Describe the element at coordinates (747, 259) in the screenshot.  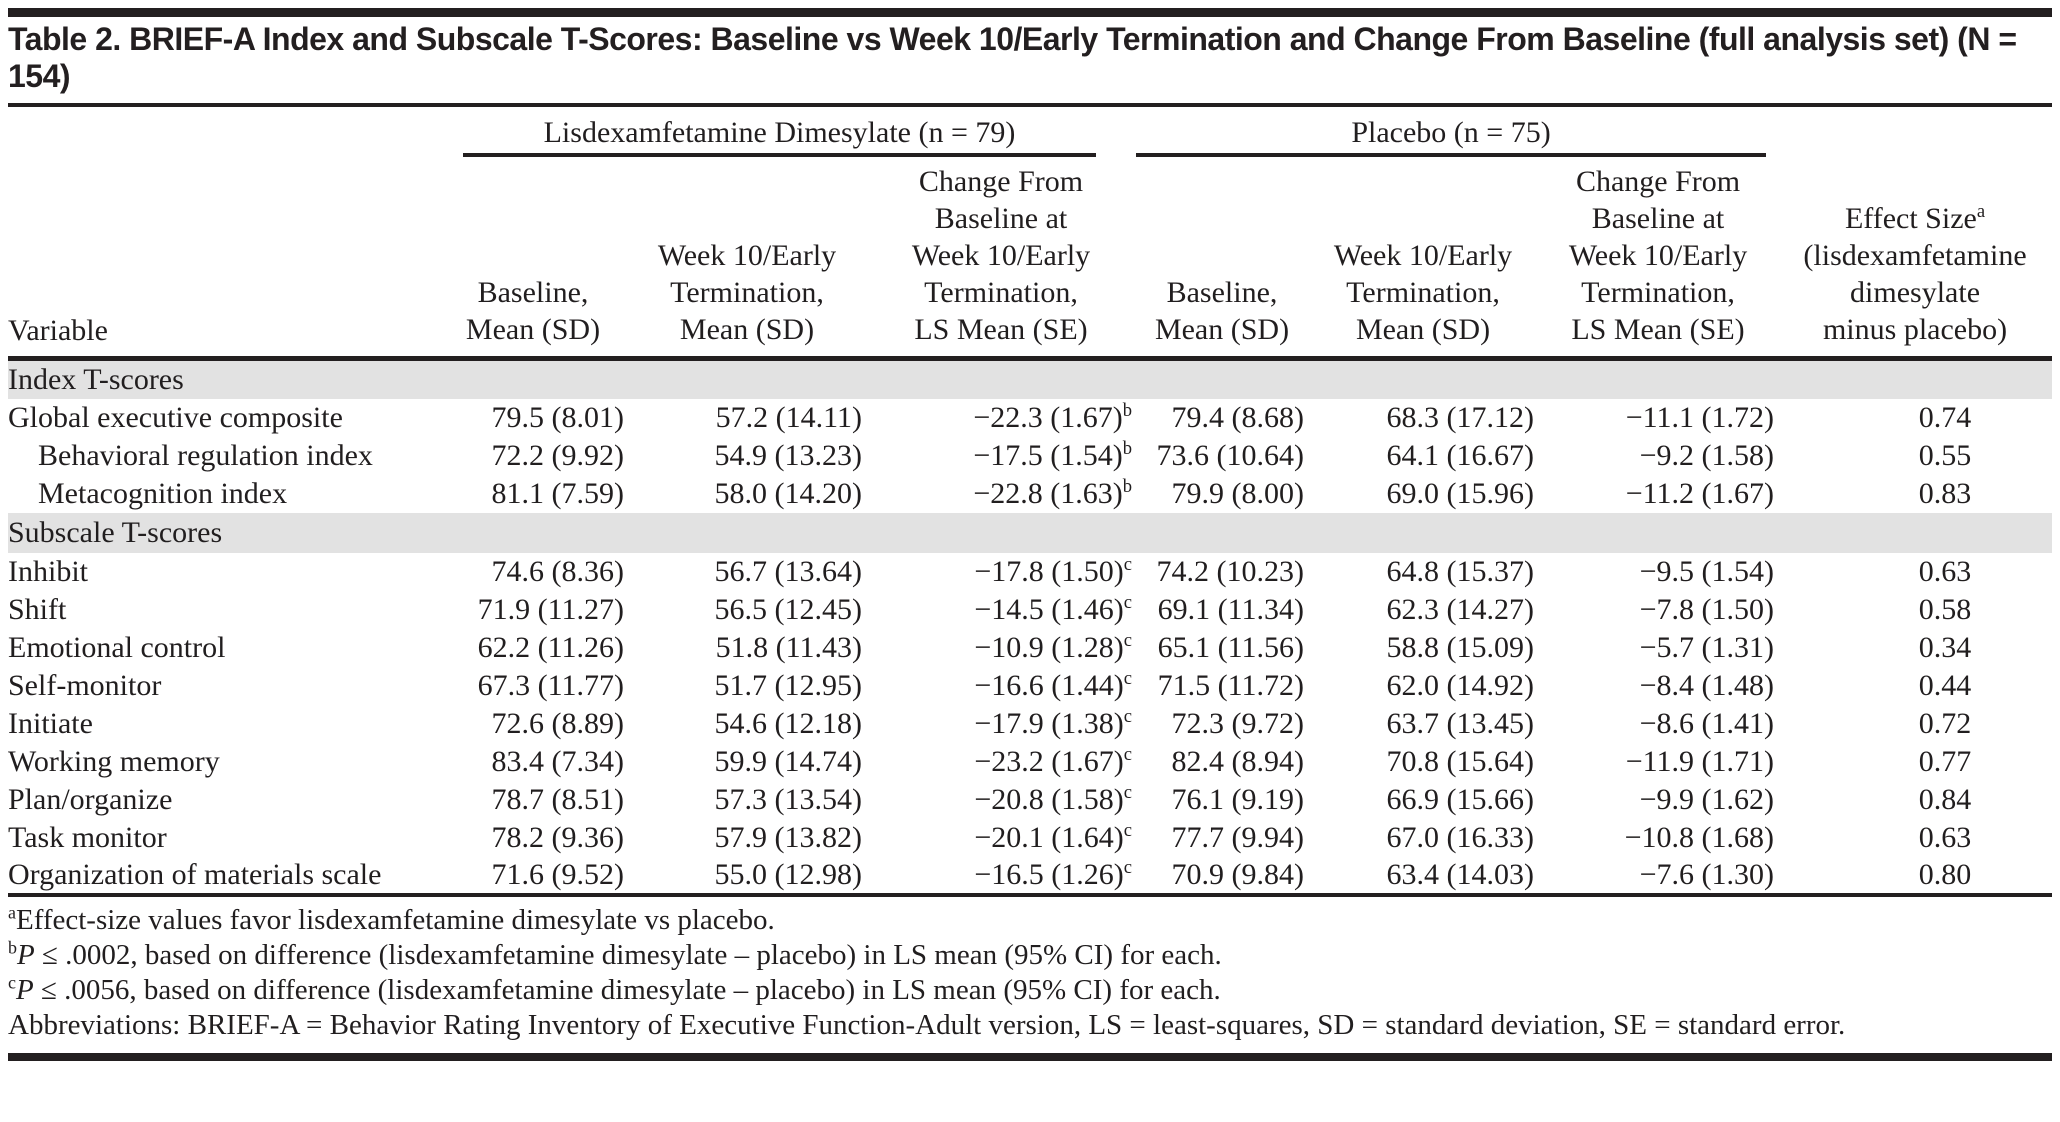
I see `ldx-week10-column-header: Week 10/Early Termination, Mean (SD)` at that location.